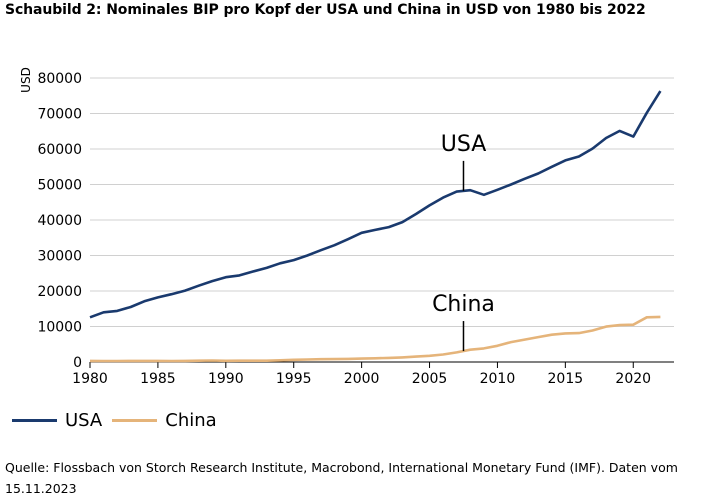 The width and height of the screenshot is (727, 499). I want to click on y-tick-label-80000: 80000, so click(59, 79).